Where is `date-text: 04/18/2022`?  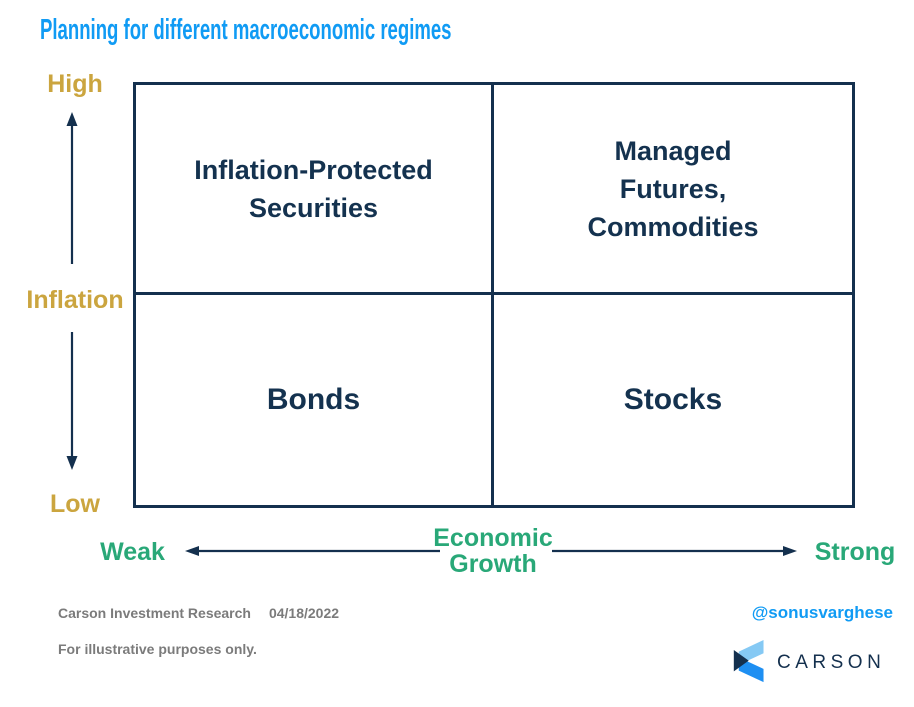 date-text: 04/18/2022 is located at coordinates (304, 613).